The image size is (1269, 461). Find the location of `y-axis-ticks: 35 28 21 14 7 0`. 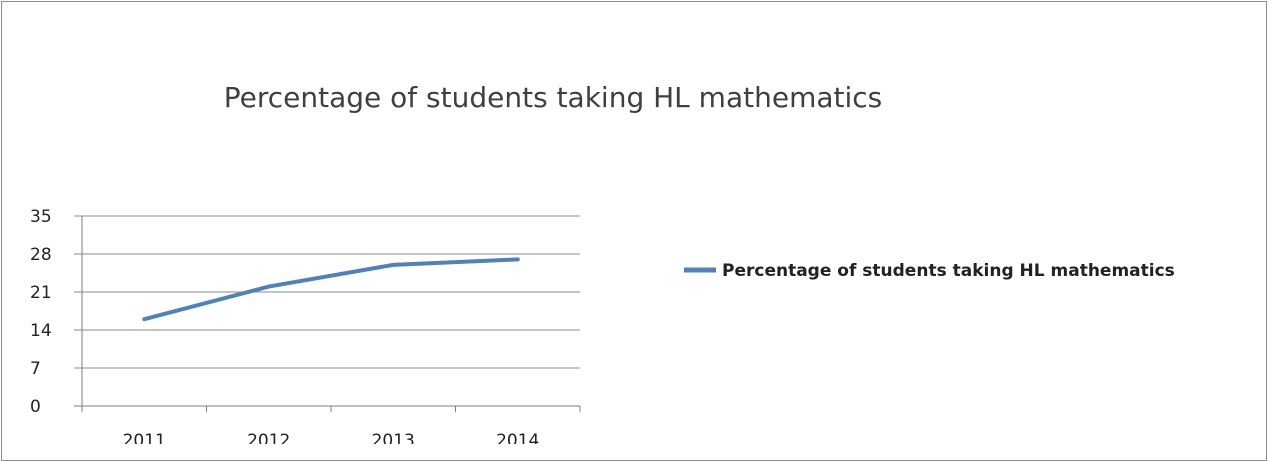

y-axis-ticks: 35 28 21 14 7 0 is located at coordinates (41, 312).